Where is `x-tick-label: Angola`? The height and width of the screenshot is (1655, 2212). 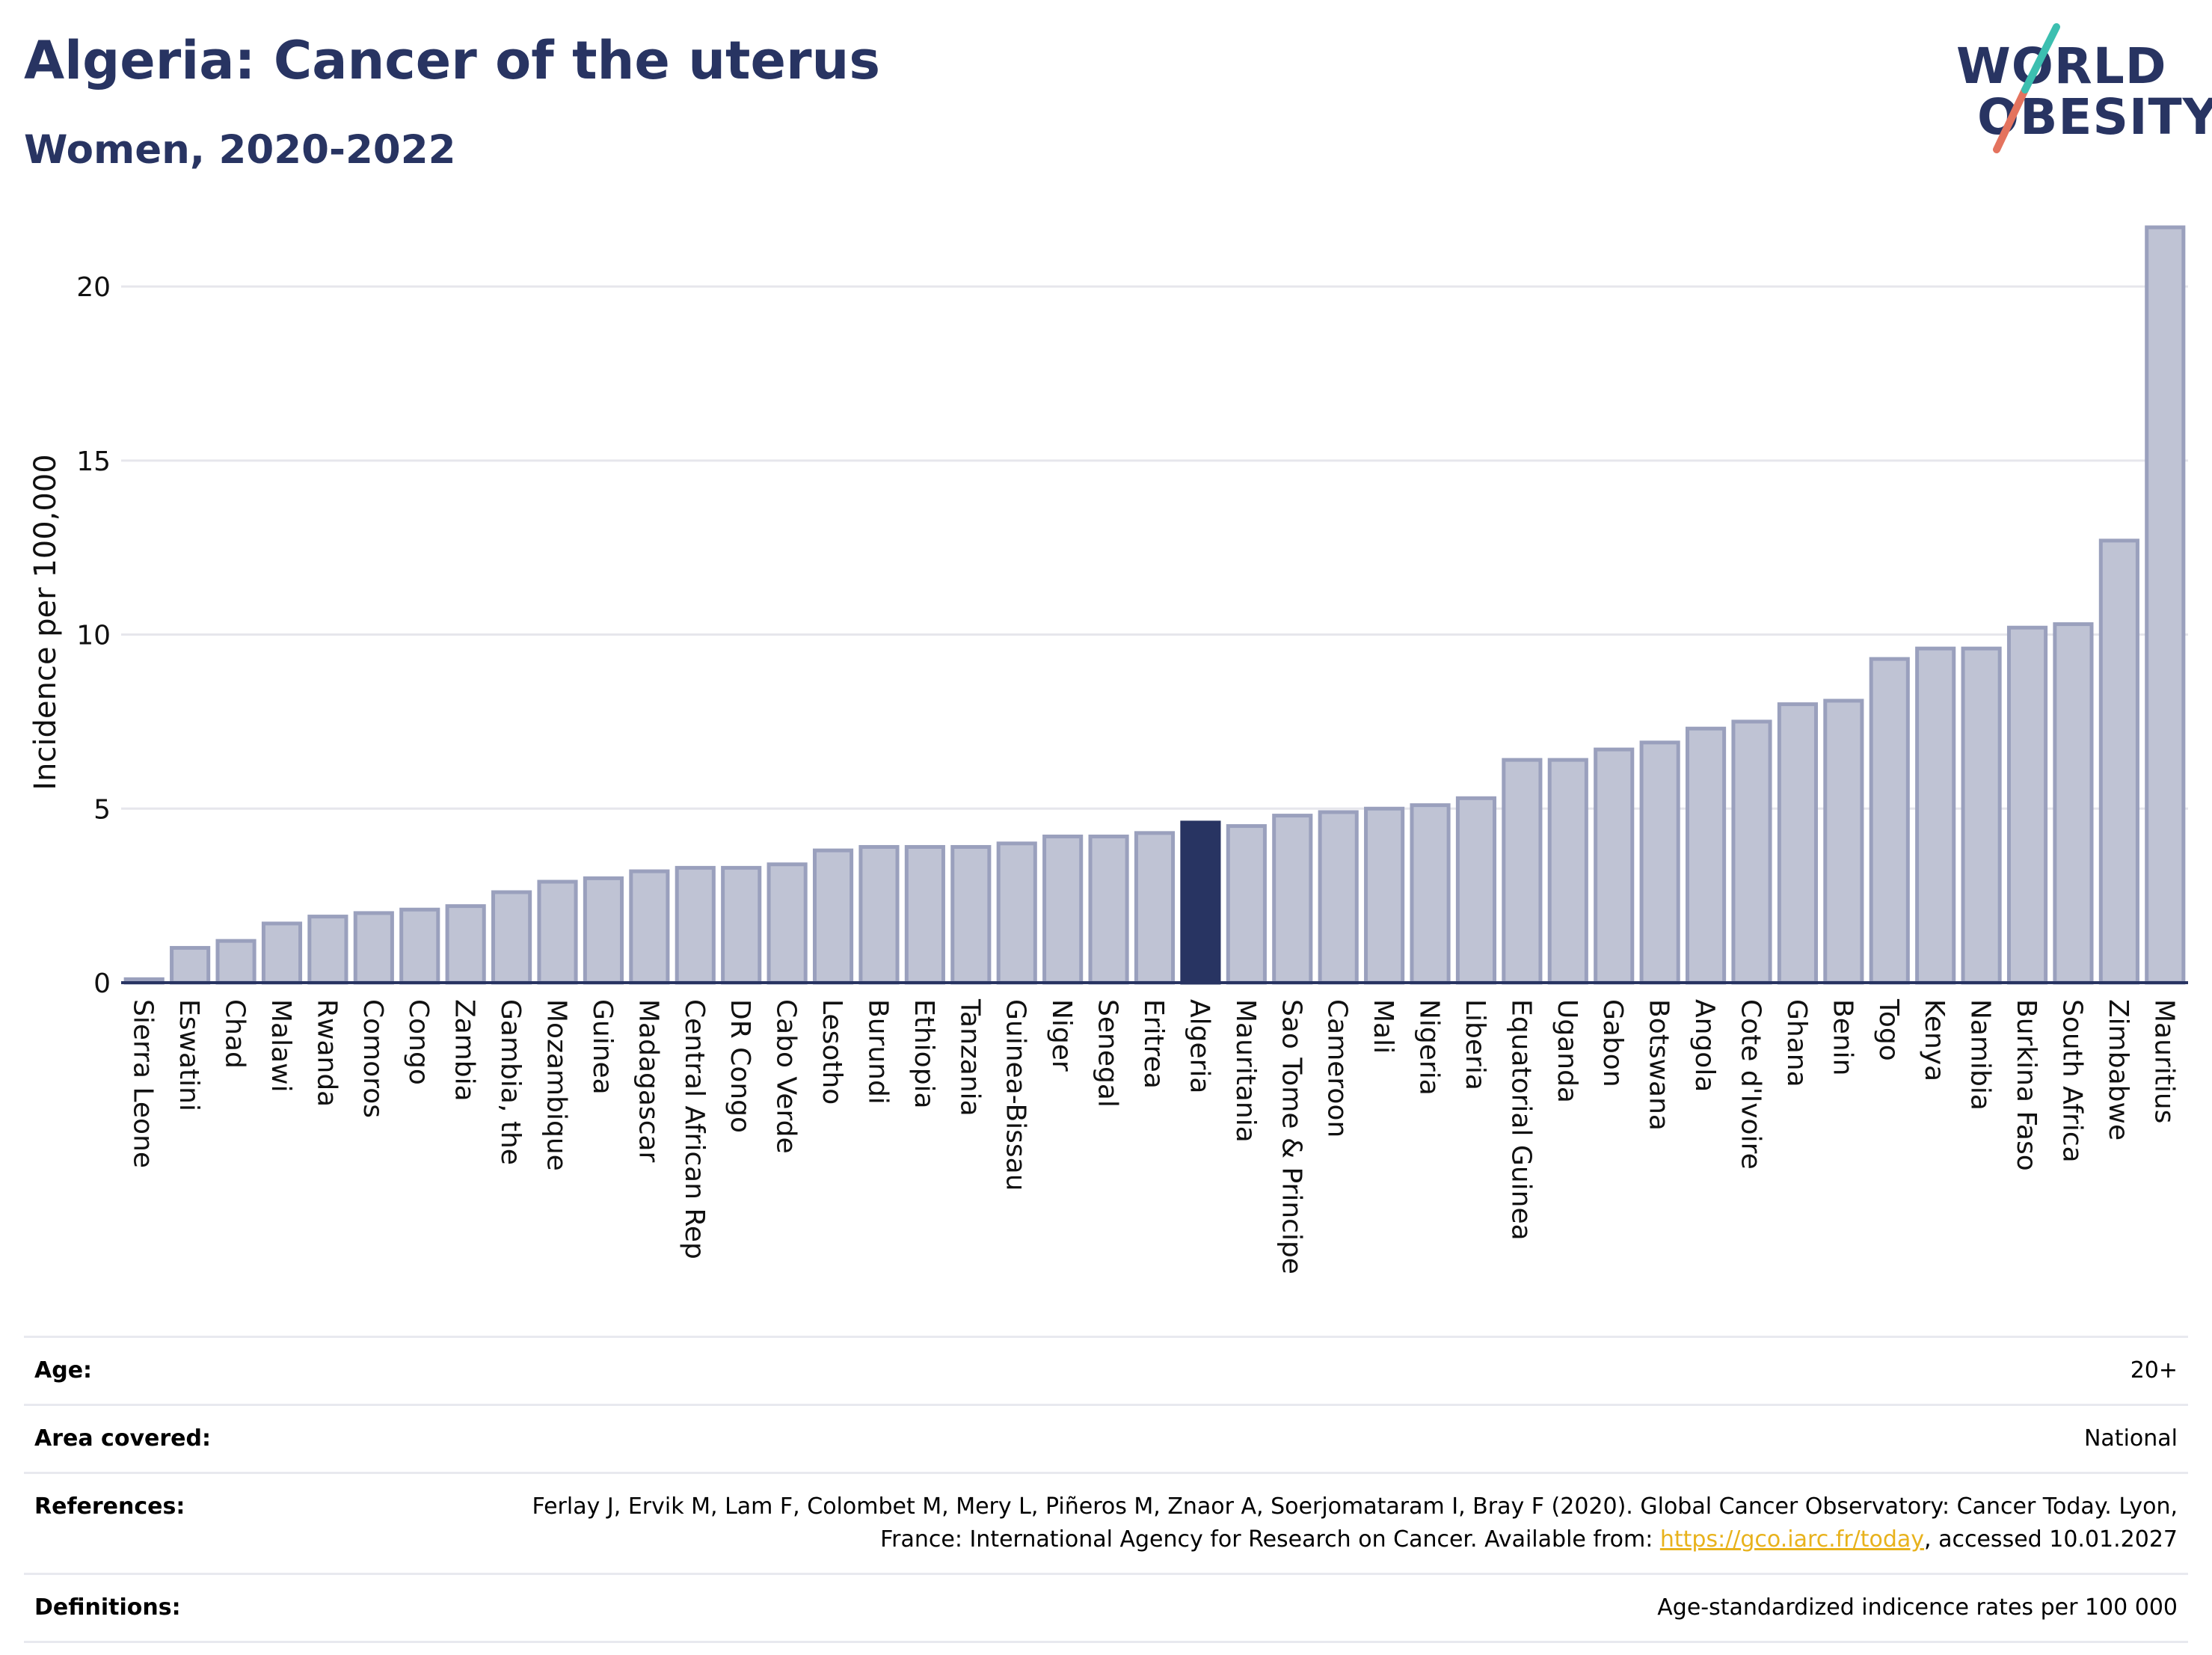
x-tick-label: Angola is located at coordinates (1705, 1045).